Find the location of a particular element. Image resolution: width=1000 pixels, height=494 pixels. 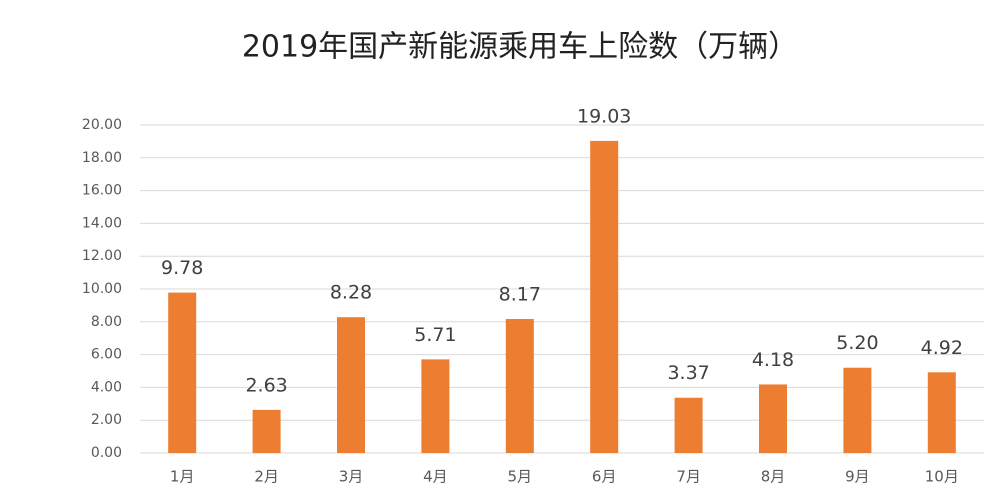

y-tick-label: 6.00 is located at coordinates (106, 355).